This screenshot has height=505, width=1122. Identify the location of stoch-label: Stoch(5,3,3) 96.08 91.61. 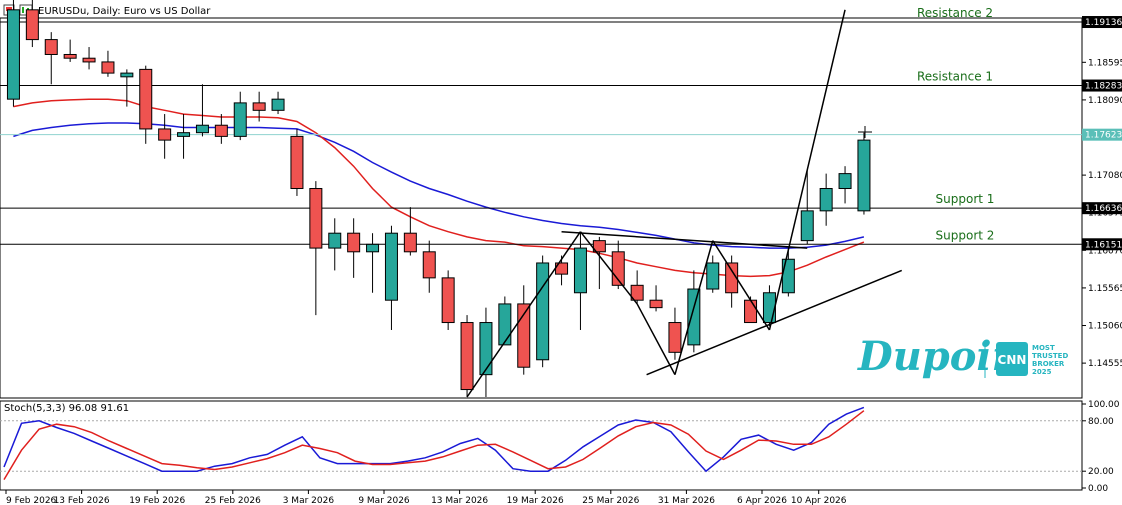
(66, 408).